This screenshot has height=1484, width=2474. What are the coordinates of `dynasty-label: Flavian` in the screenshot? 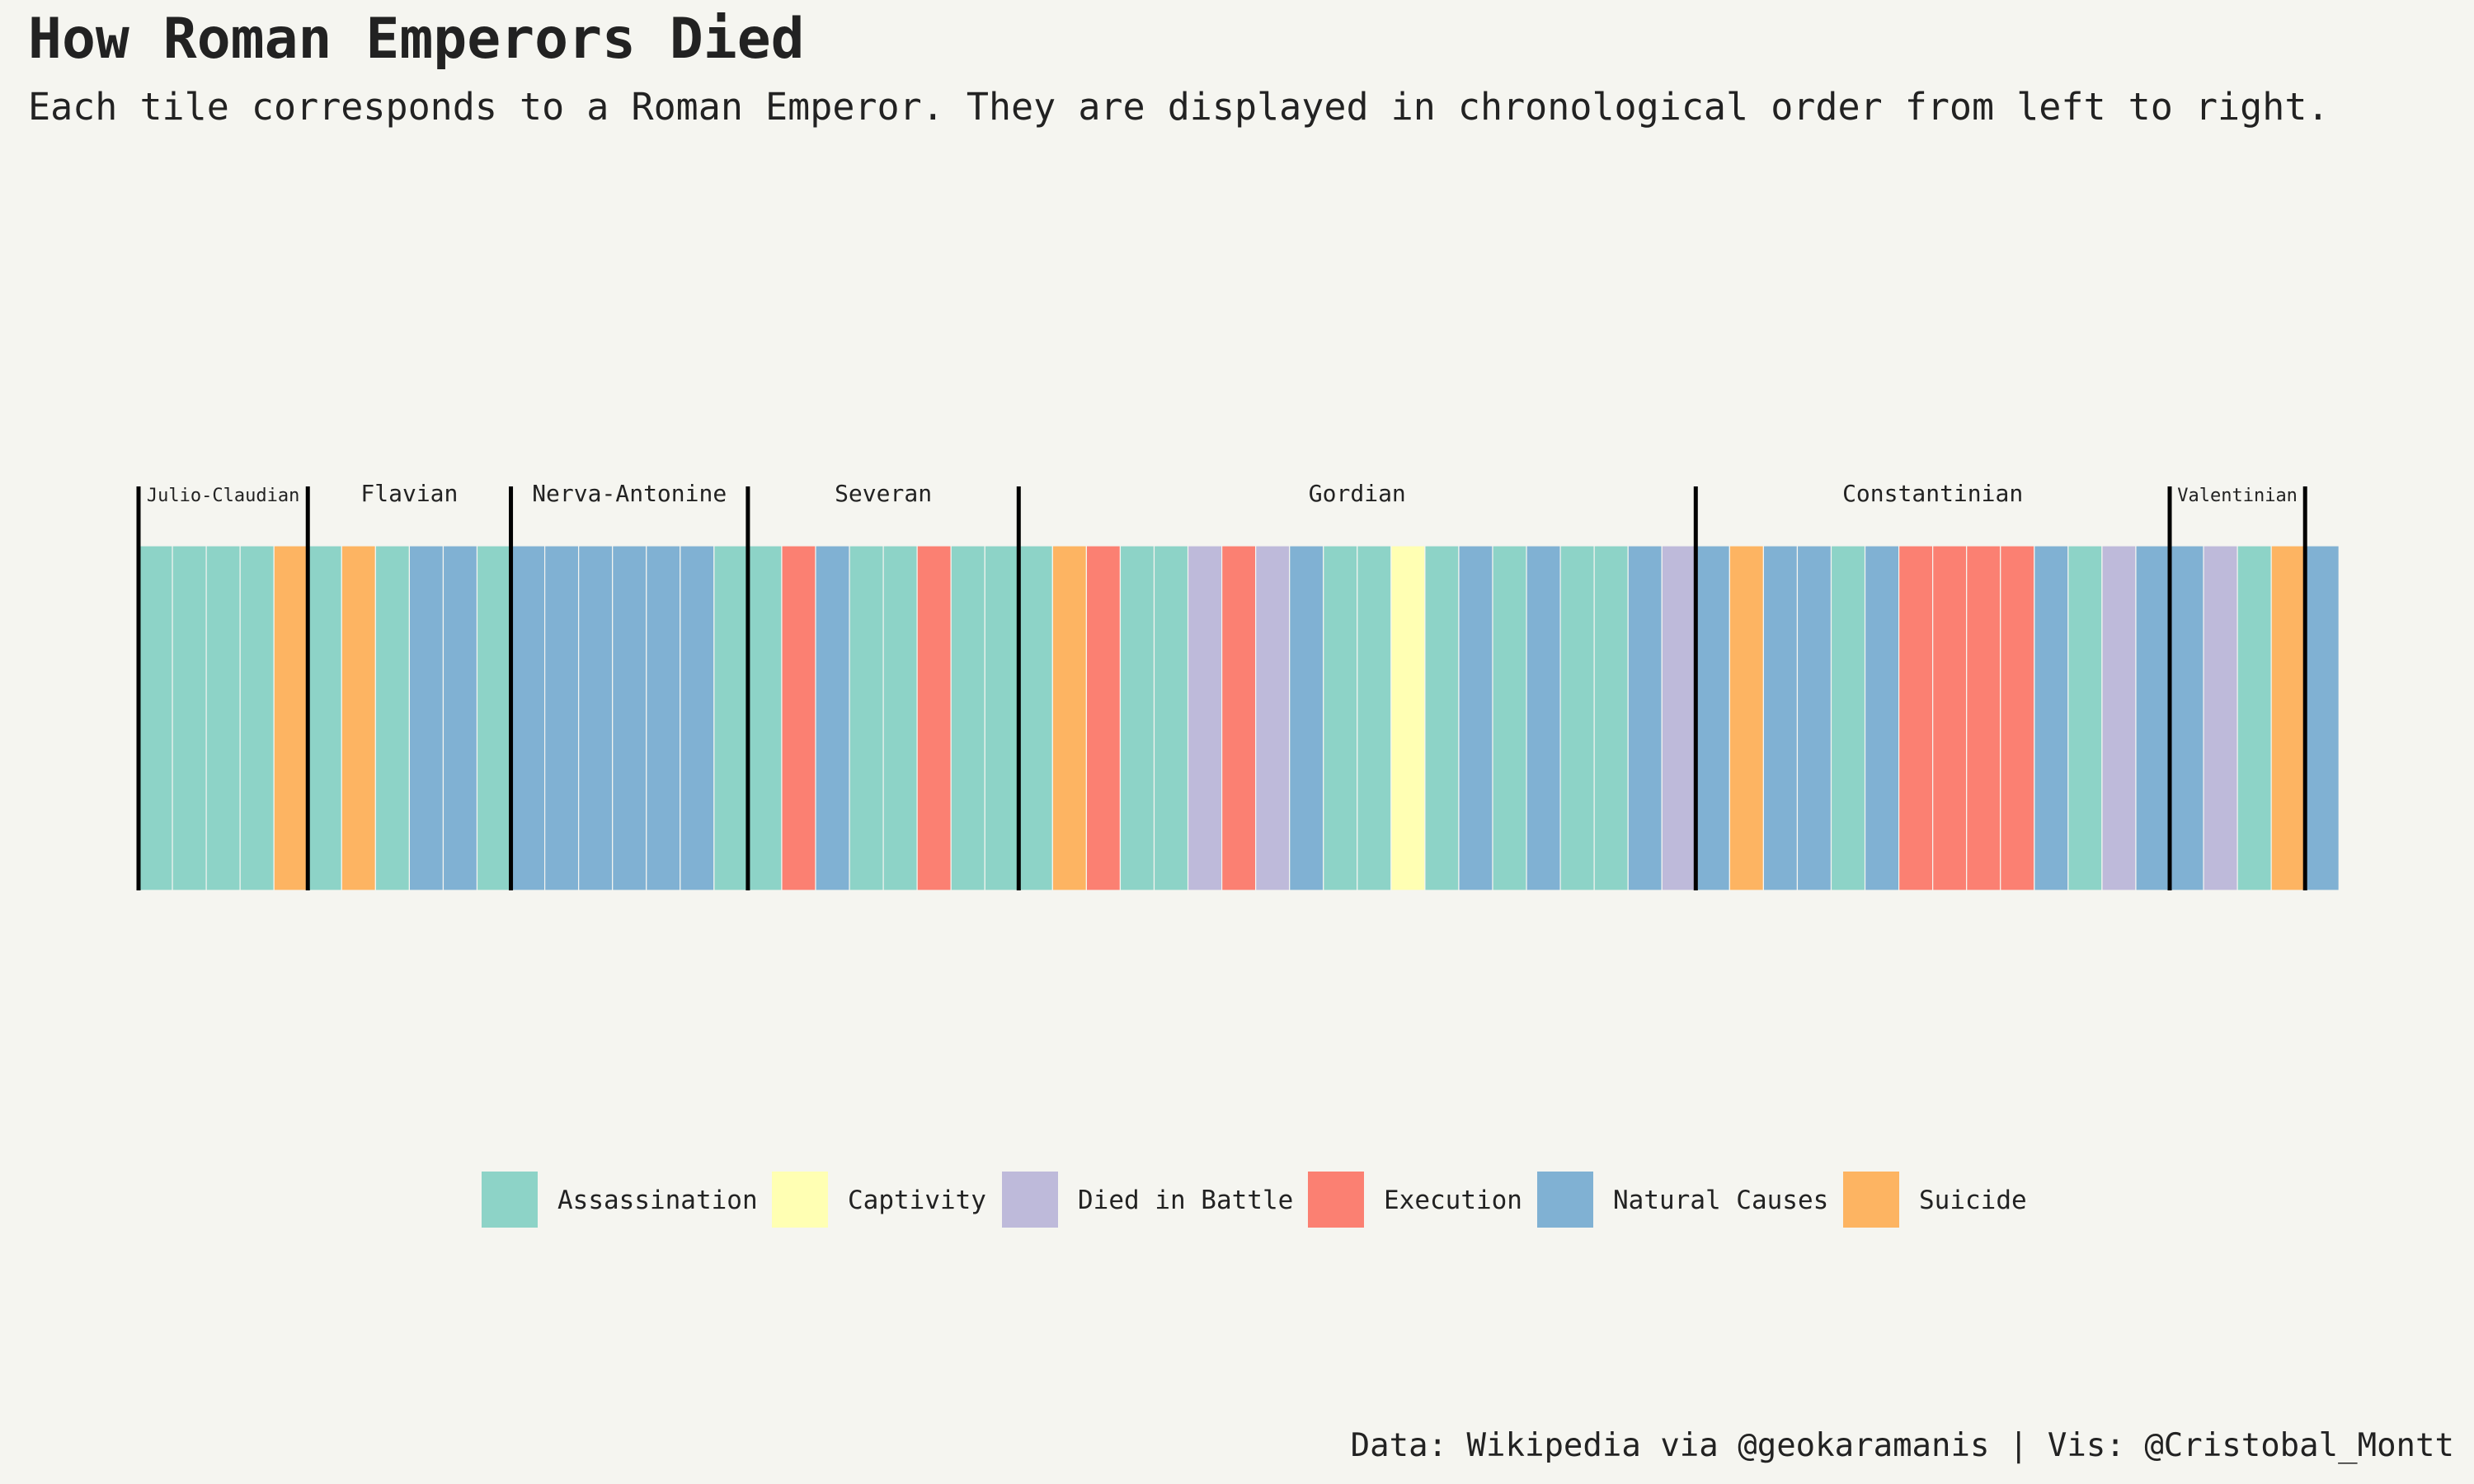 It's located at (409, 493).